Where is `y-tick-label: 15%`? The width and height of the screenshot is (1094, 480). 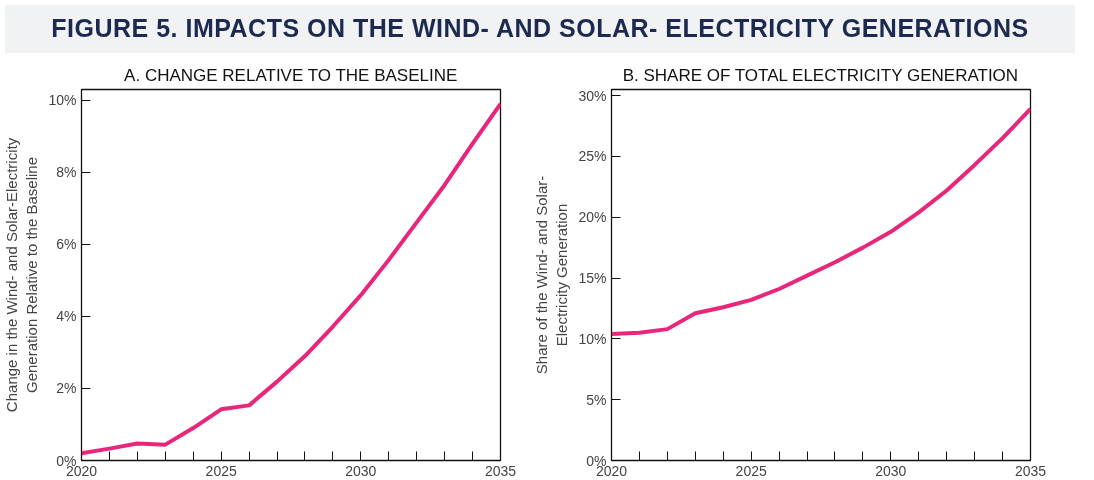
y-tick-label: 15% is located at coordinates (592, 278).